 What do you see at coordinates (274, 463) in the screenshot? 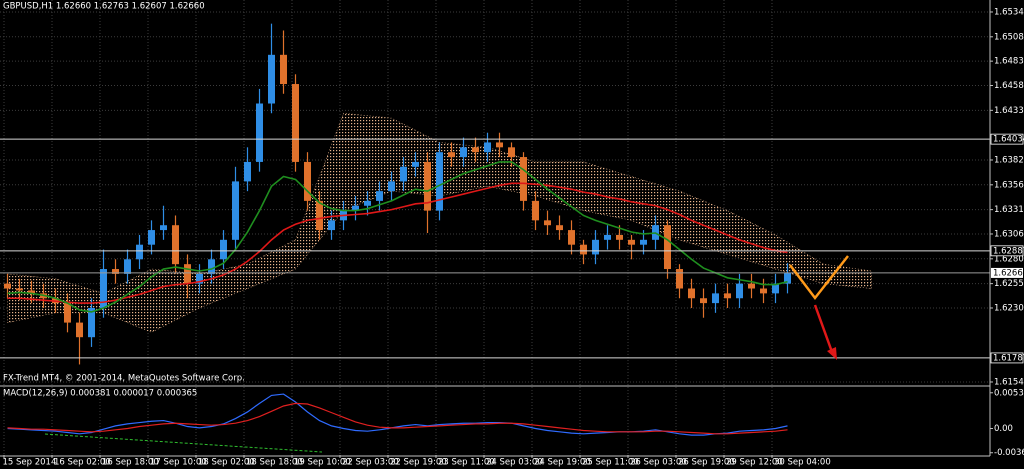
I see `x-tick-label: 18 Sep 18:00` at bounding box center [274, 463].